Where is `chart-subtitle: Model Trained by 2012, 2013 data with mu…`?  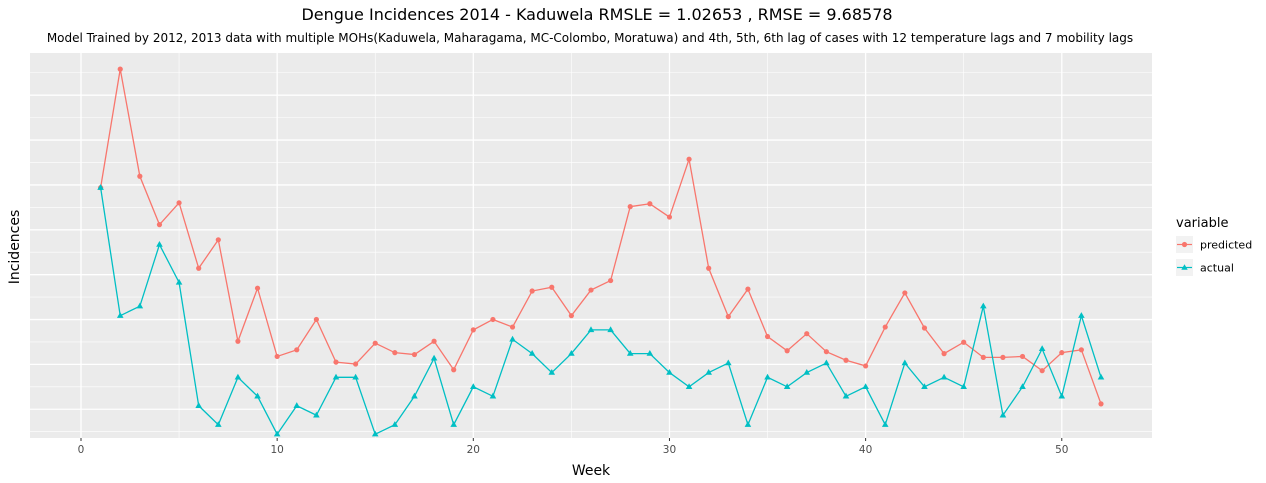 chart-subtitle: Model Trained by 2012, 2013 data with mu… is located at coordinates (590, 38).